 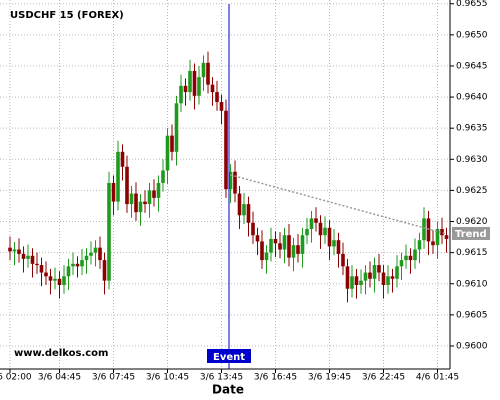 I want to click on y-tick-label: 0.9615, so click(x=472, y=253).